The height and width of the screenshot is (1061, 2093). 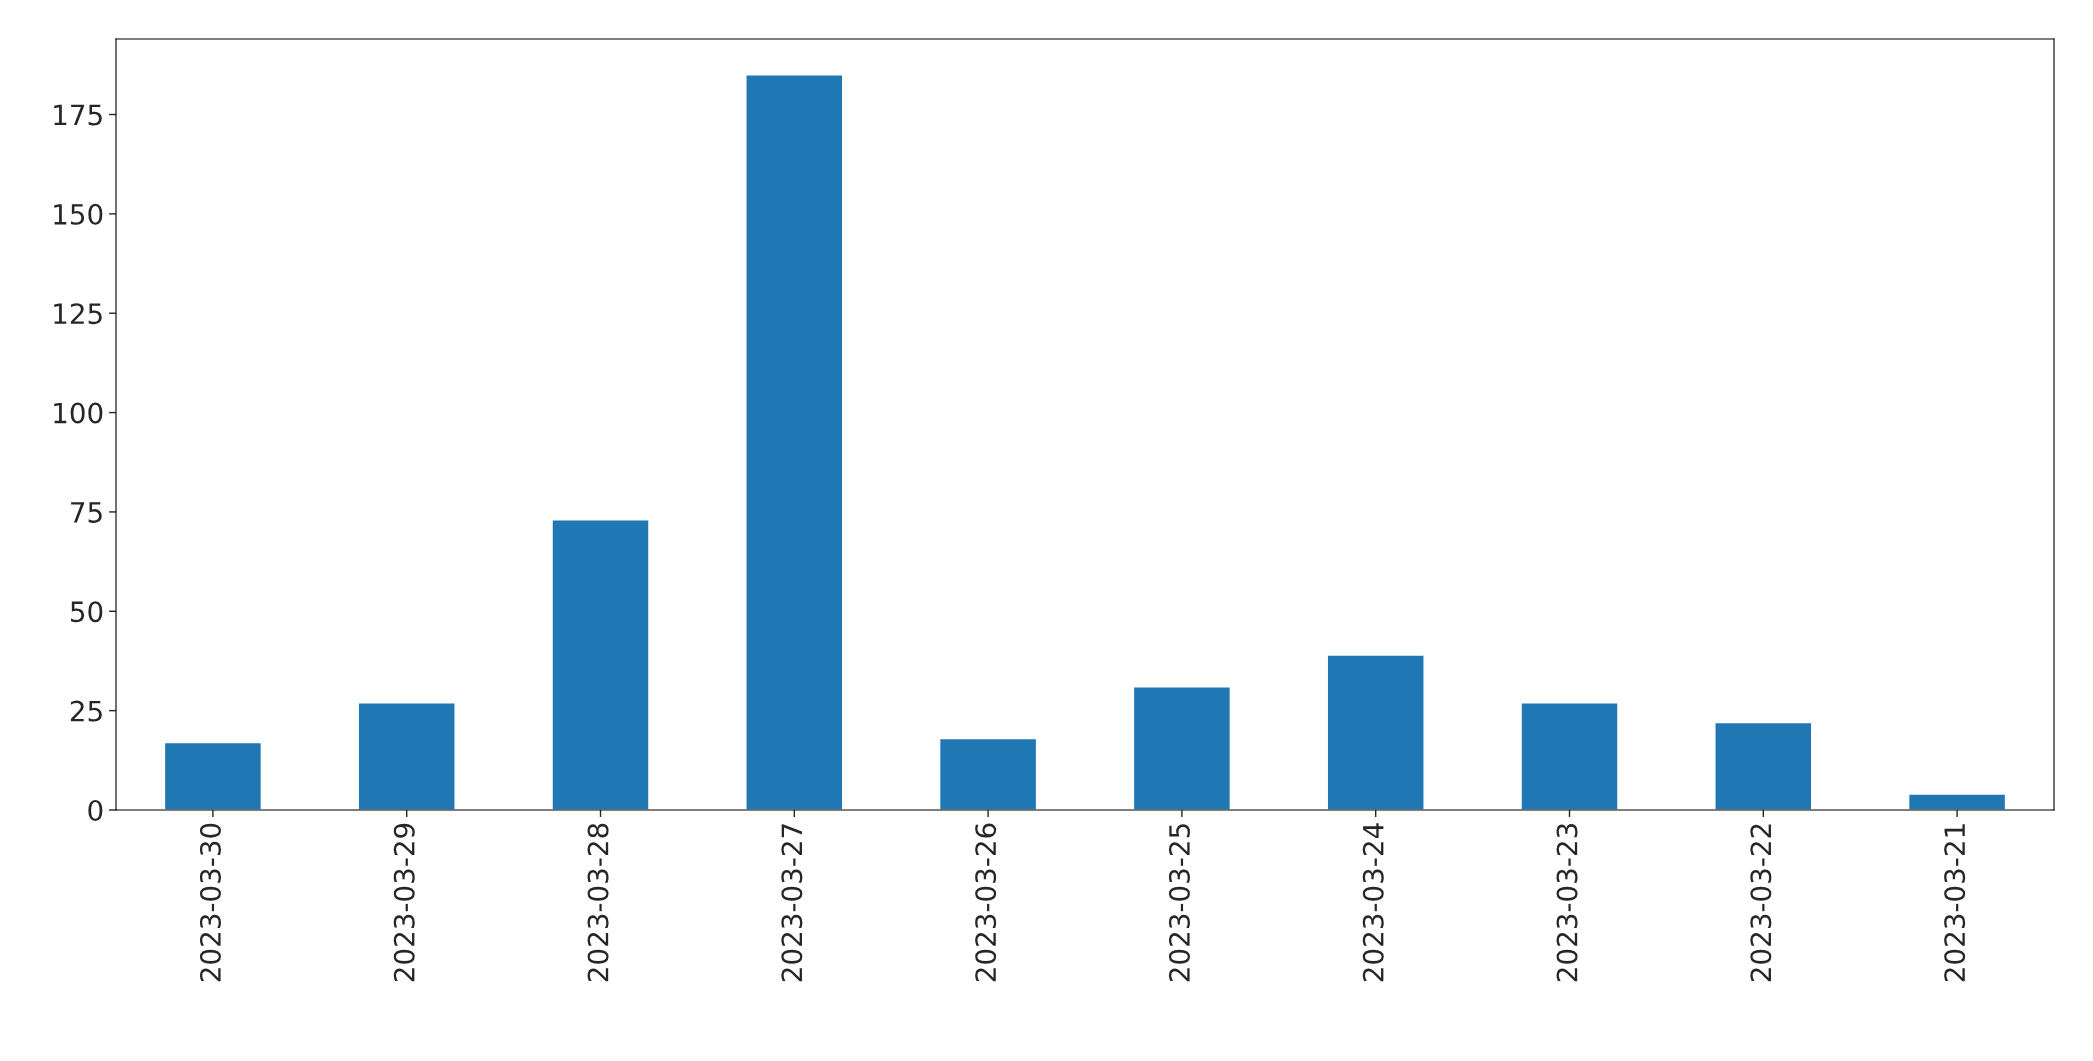 What do you see at coordinates (598, 902) in the screenshot?
I see `x-tick-label: 2023-03-28` at bounding box center [598, 902].